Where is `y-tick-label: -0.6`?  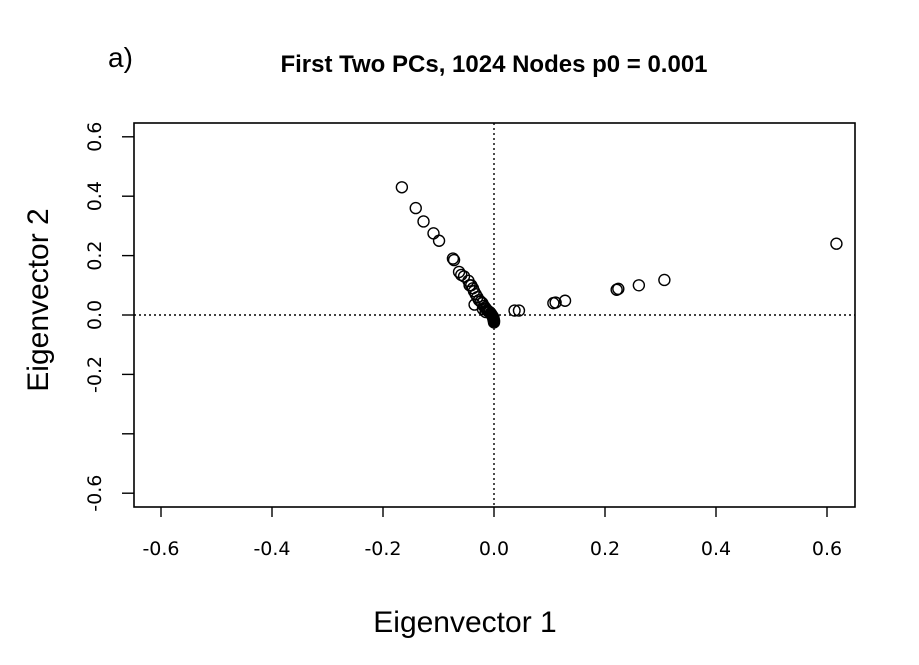 y-tick-label: -0.6 is located at coordinates (95, 493).